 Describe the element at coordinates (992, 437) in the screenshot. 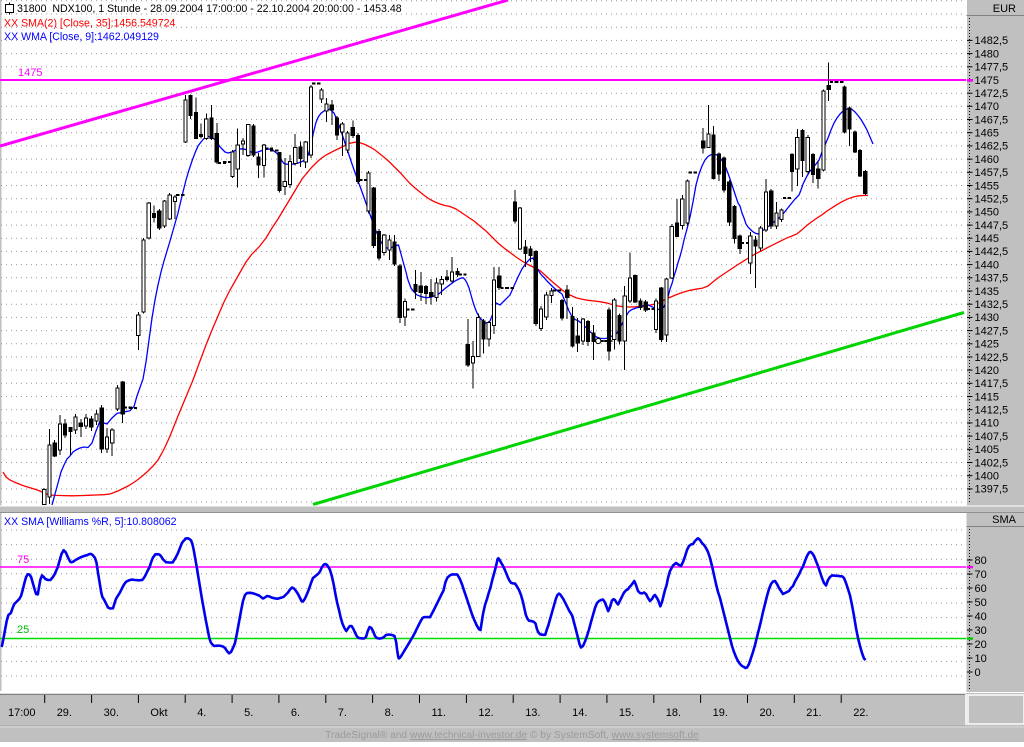

I see `svg-text: 1407,5` at that location.